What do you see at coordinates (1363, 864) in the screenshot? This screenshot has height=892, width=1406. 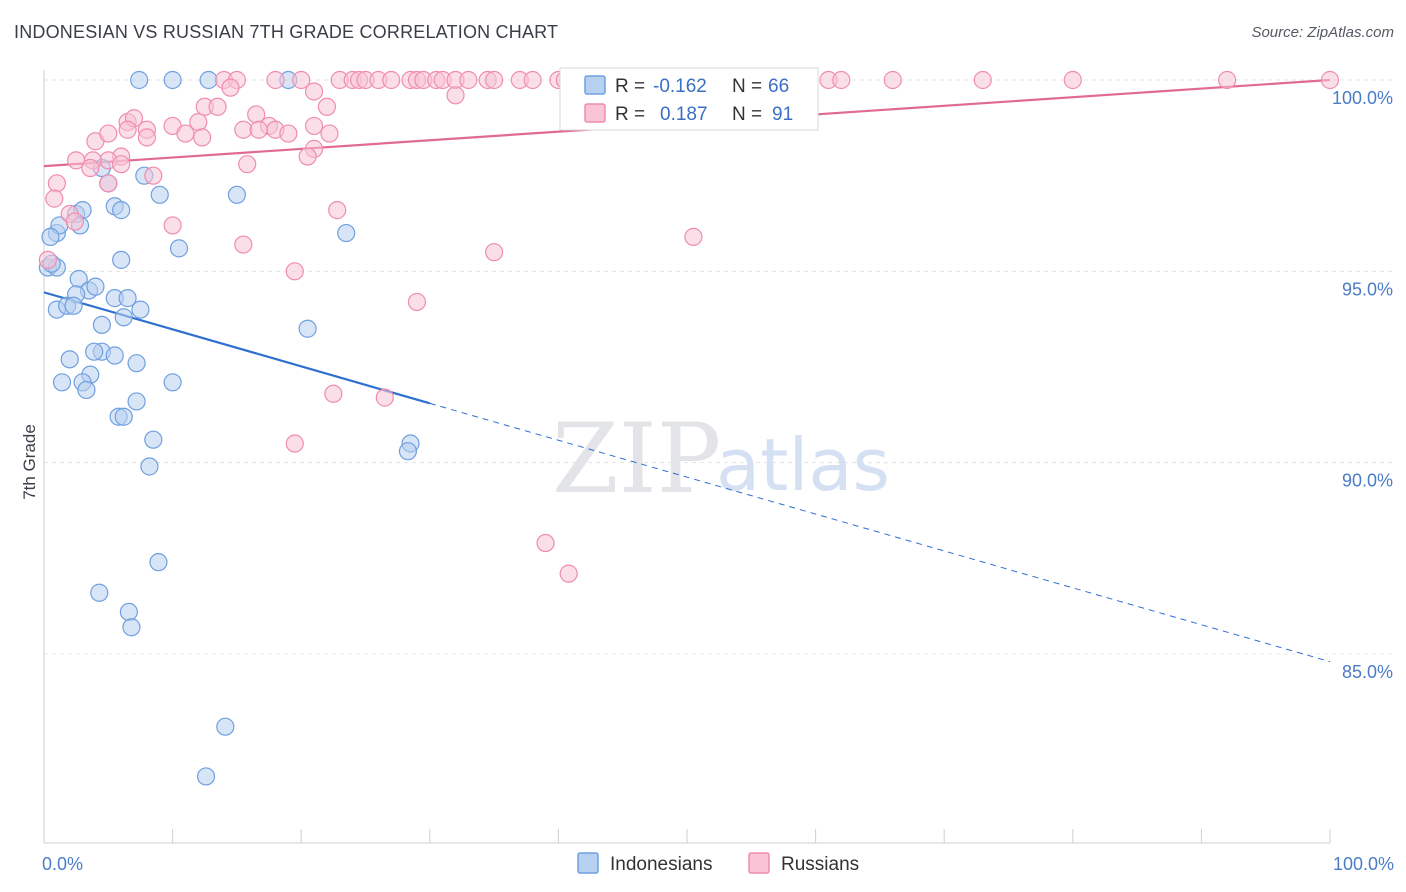 I see `x-tick-label-1: 100.0%` at bounding box center [1363, 864].